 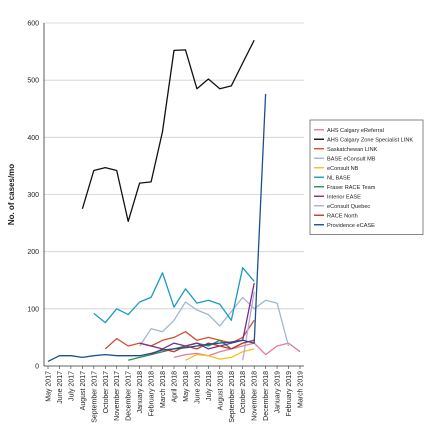 I want to click on series-line-interior-ease, so click(x=197, y=316).